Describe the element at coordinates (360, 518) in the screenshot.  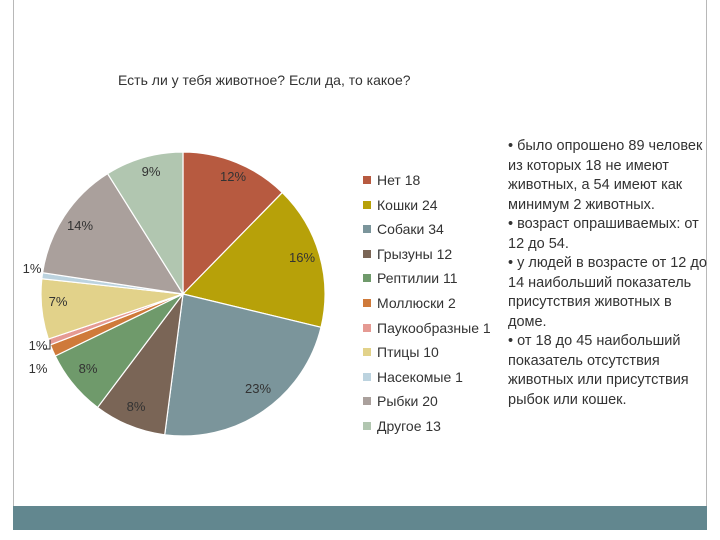
I see `slide-footer-bar` at that location.